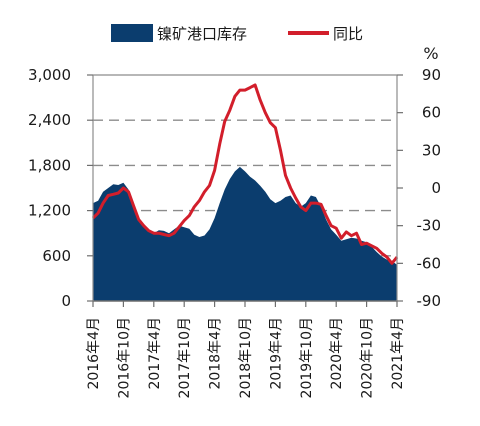 The height and width of the screenshot is (426, 480). What do you see at coordinates (276, 353) in the screenshot?
I see `x-tick-label: 2019年4月` at bounding box center [276, 353].